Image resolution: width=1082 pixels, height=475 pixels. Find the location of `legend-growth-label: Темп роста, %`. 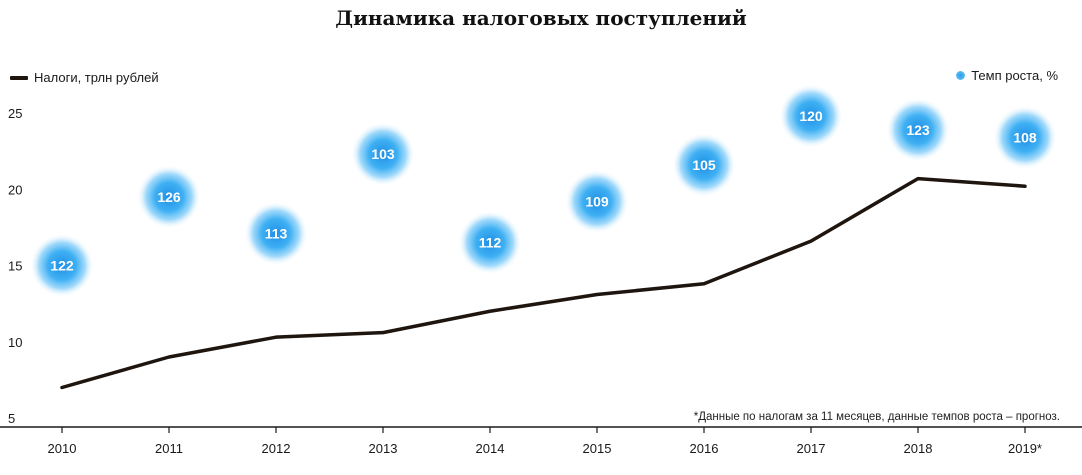

legend-growth-label: Темп роста, % is located at coordinates (1014, 75).